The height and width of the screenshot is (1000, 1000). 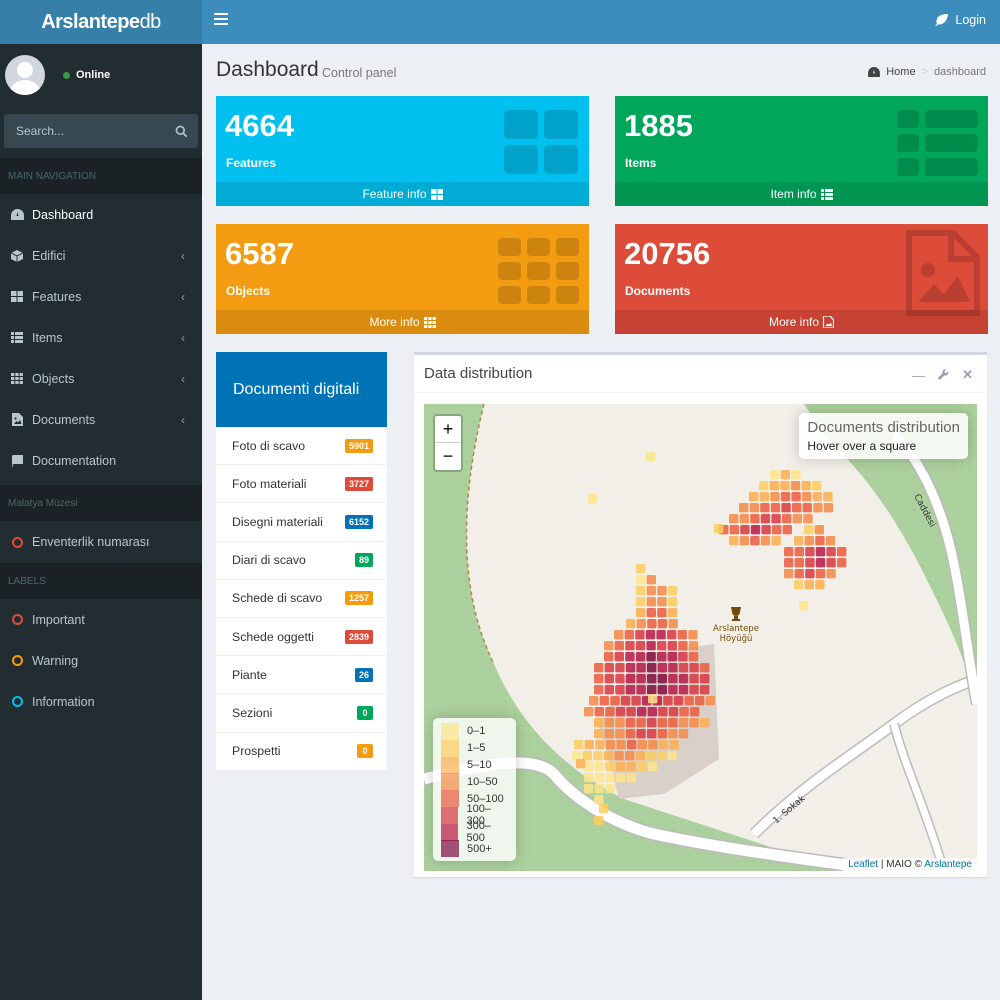 What do you see at coordinates (101, 378) in the screenshot?
I see `sidebar-item-objects: Objects ‹` at bounding box center [101, 378].